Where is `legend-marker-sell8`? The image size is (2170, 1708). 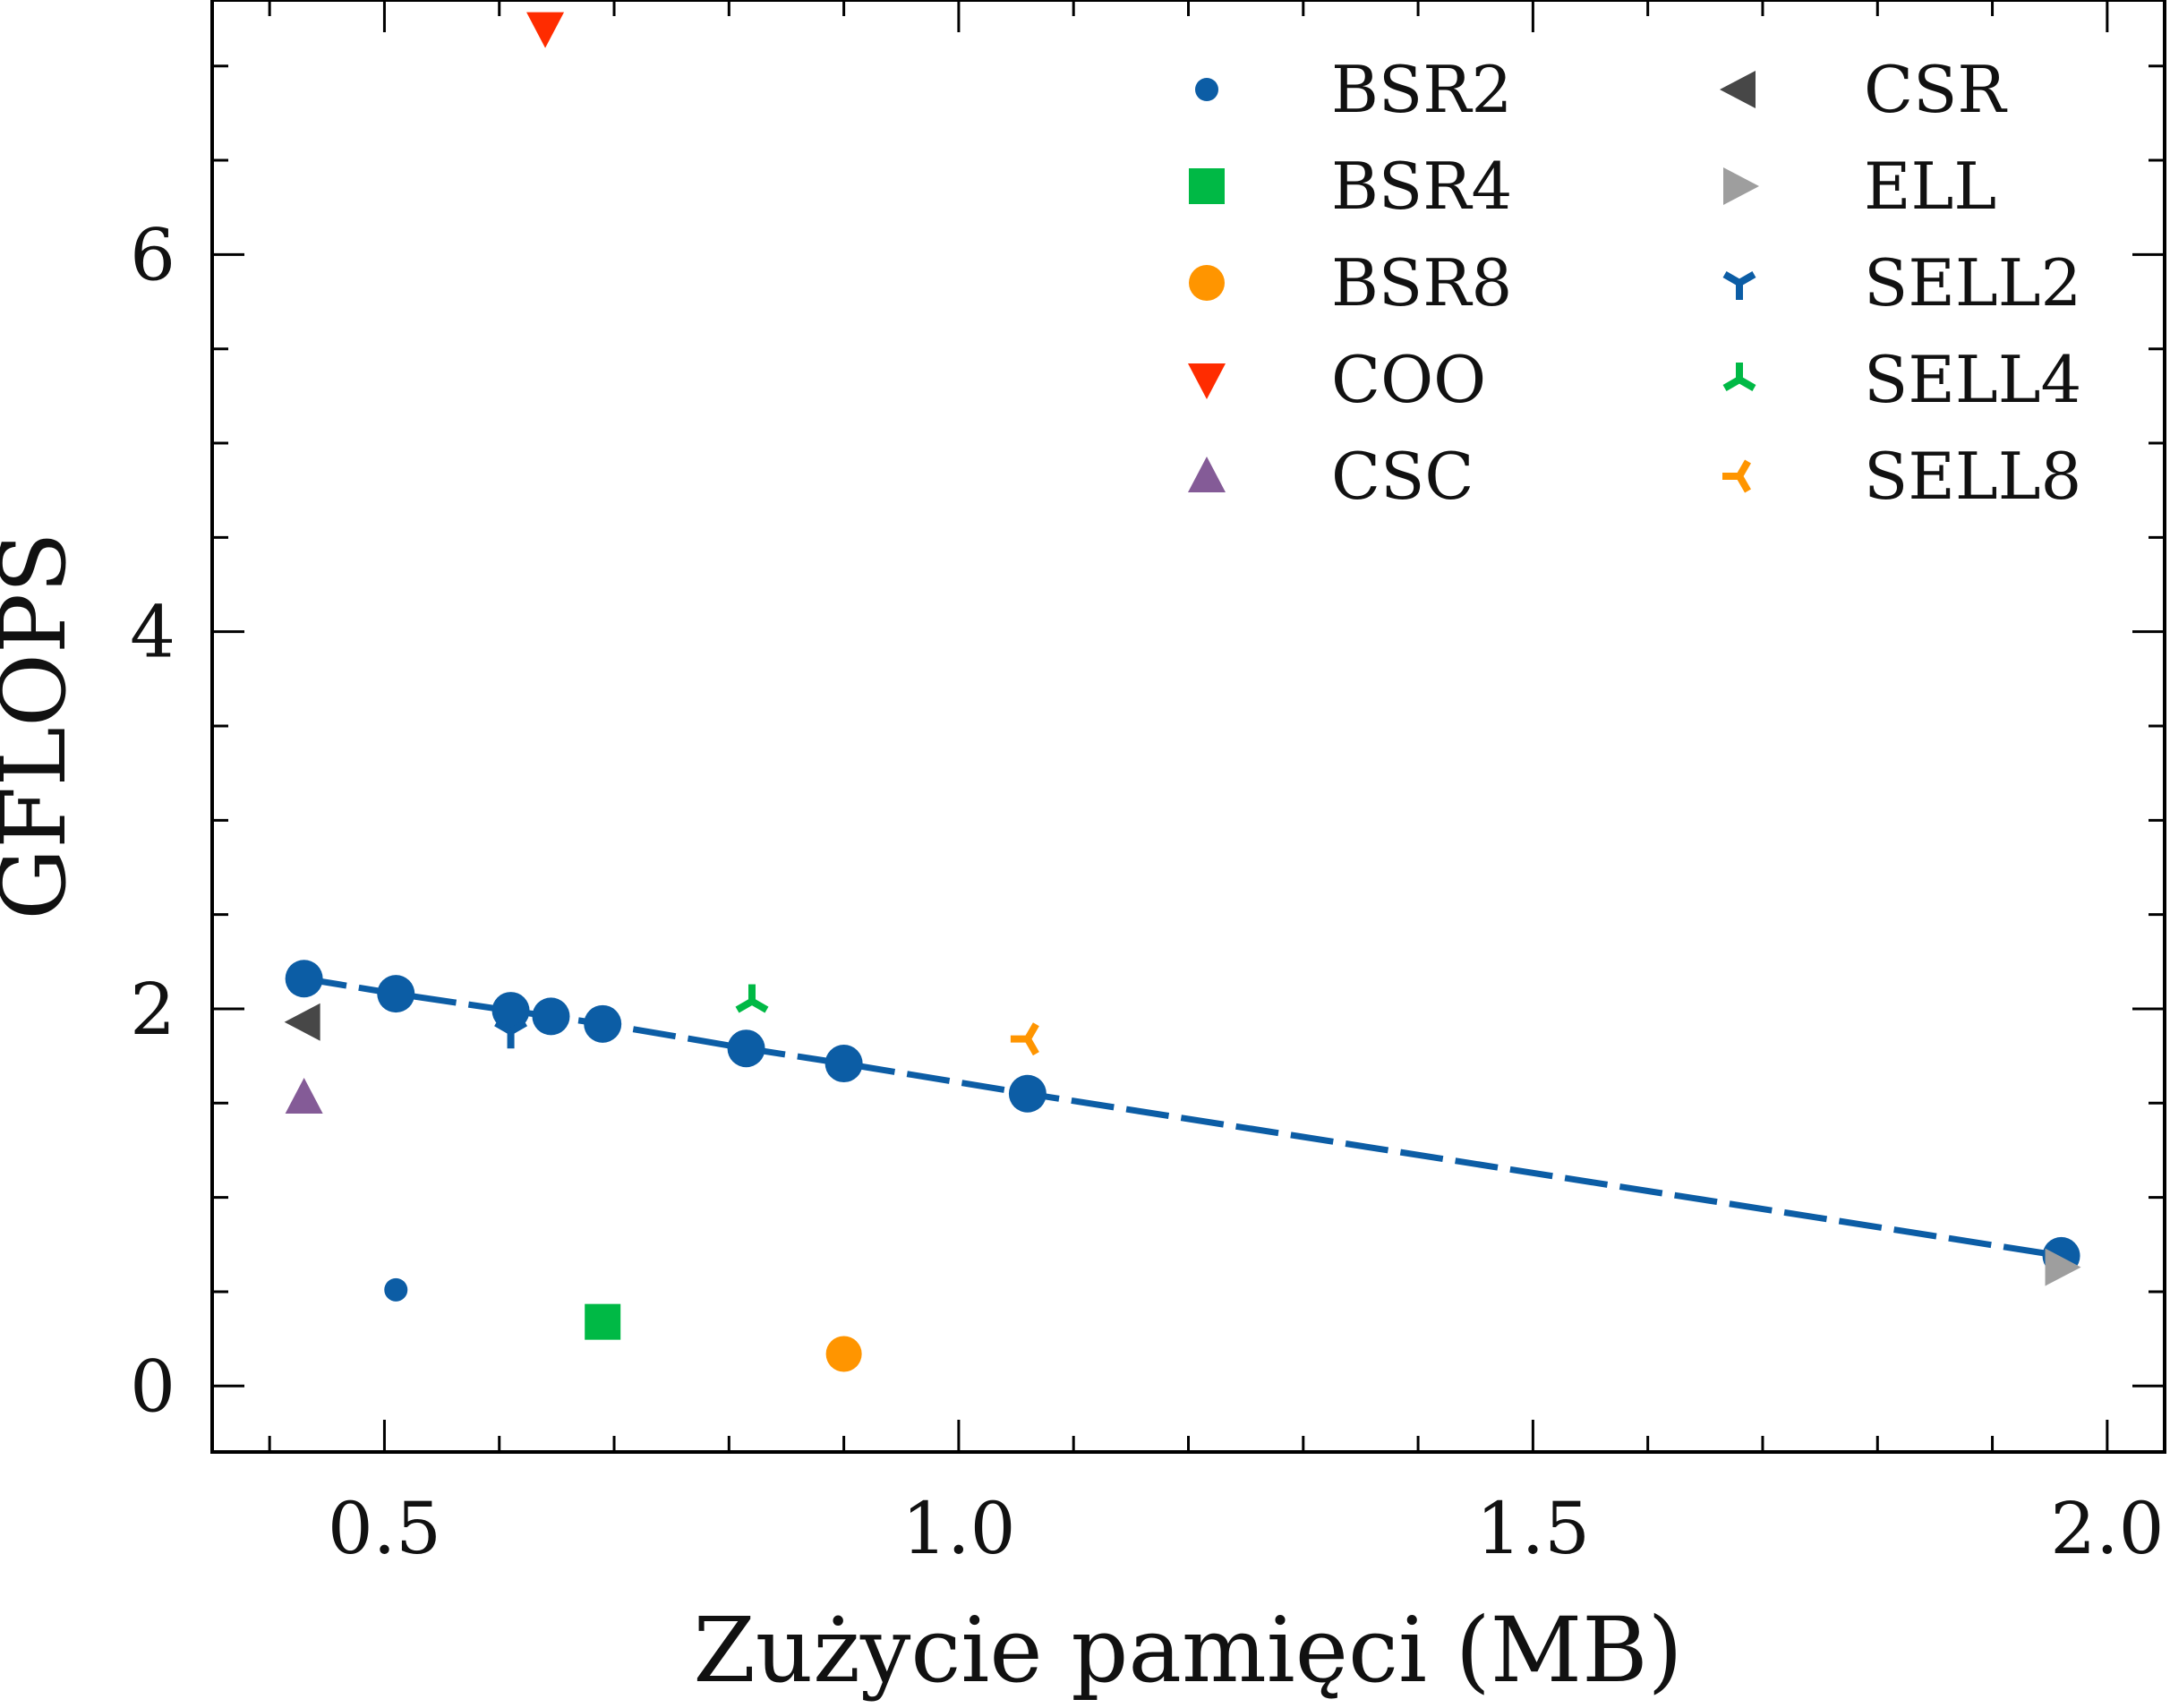
legend-marker-sell8 is located at coordinates (1736, 476).